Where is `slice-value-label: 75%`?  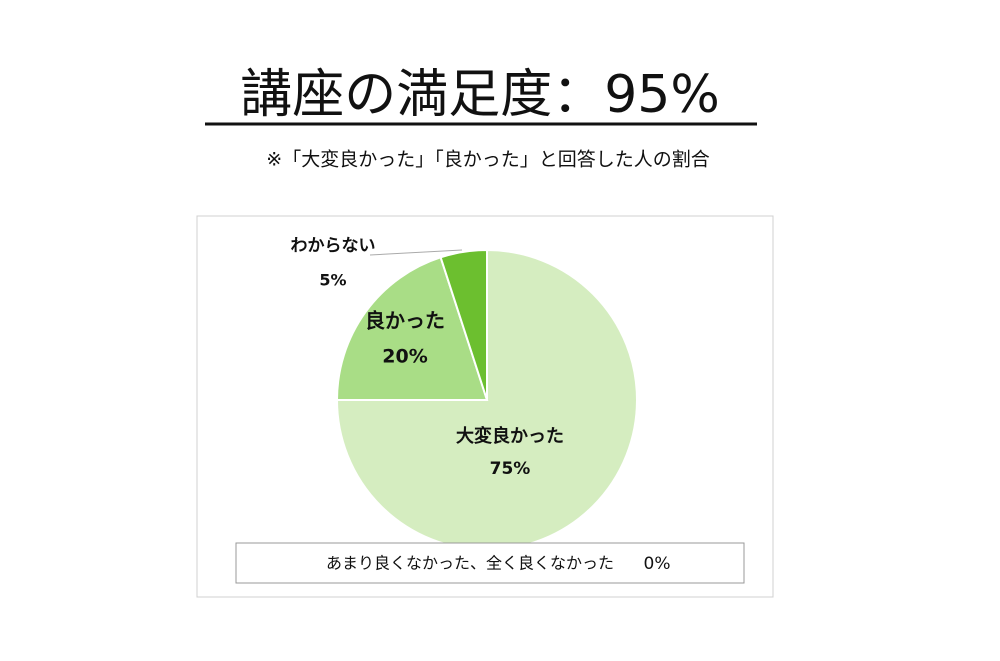 slice-value-label: 75% is located at coordinates (510, 469).